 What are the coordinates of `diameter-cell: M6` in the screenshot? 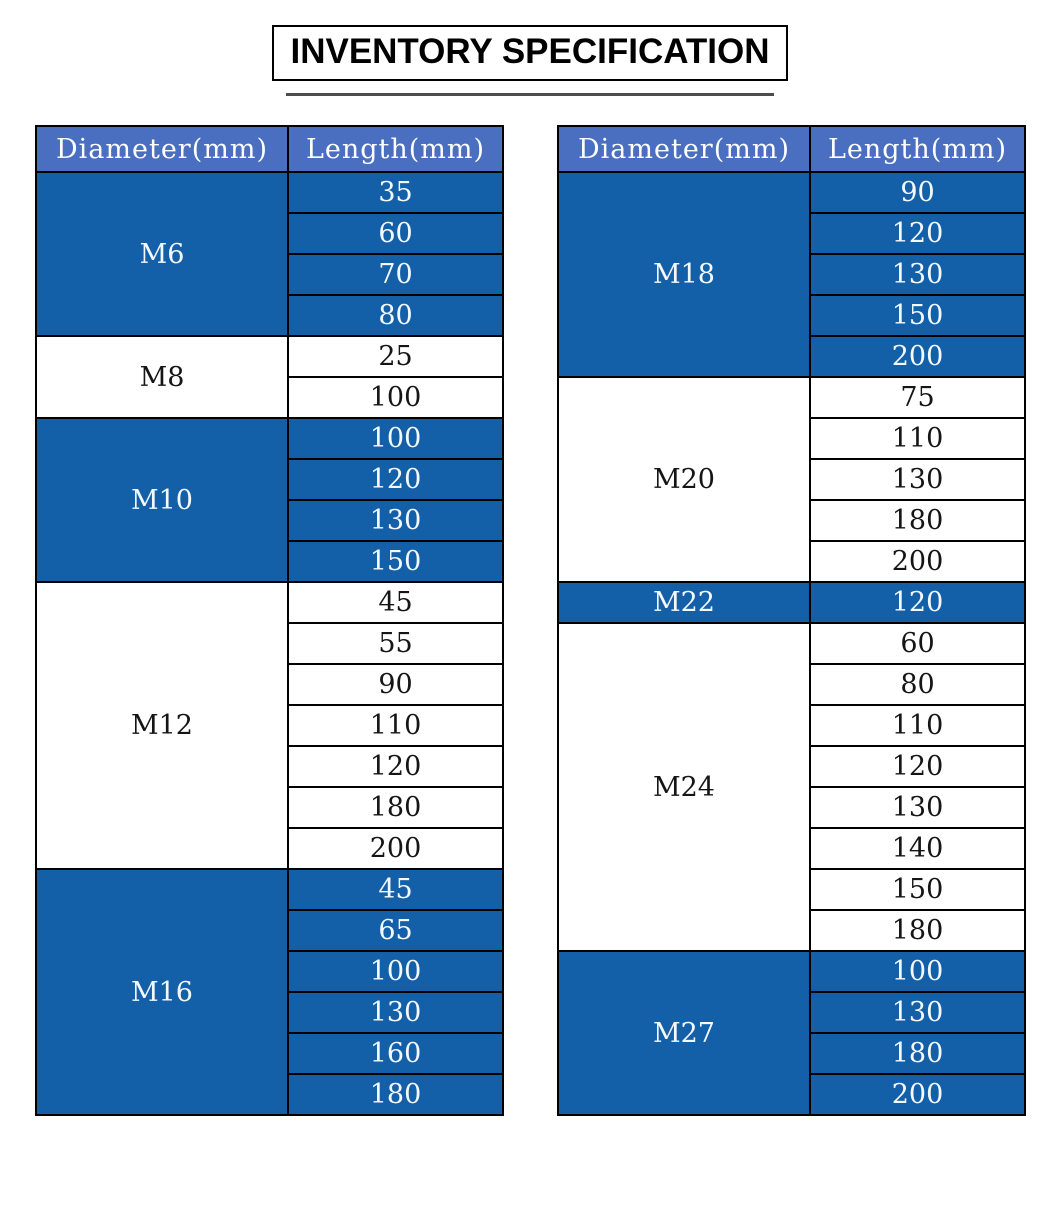 It's located at (162, 254).